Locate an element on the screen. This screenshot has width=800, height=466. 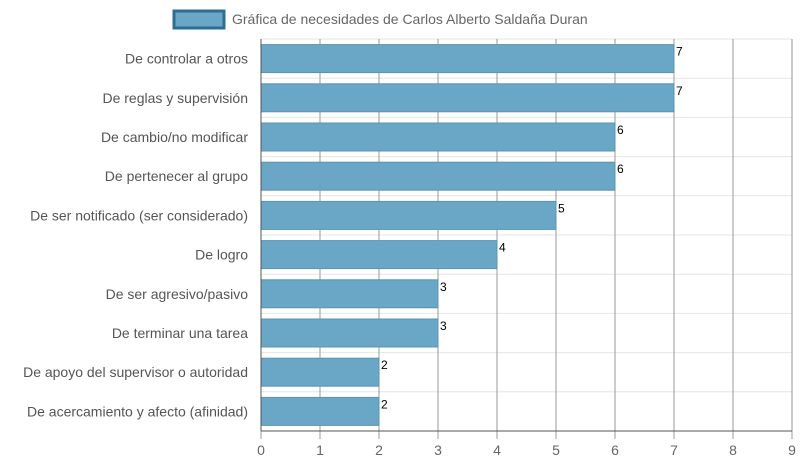
category-label: De pertenecer al grupo is located at coordinates (176, 176).